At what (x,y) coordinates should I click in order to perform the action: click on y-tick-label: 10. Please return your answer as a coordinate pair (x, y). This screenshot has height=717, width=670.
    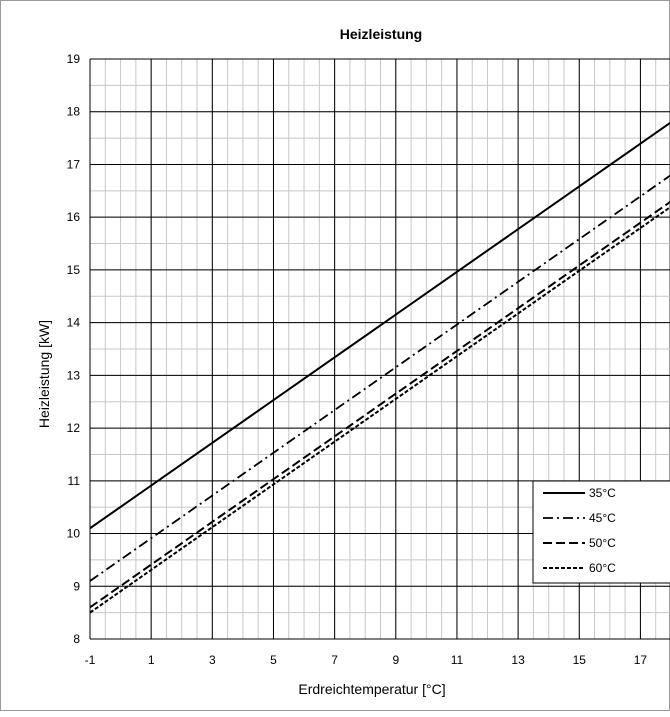
    Looking at the image, I should click on (74, 534).